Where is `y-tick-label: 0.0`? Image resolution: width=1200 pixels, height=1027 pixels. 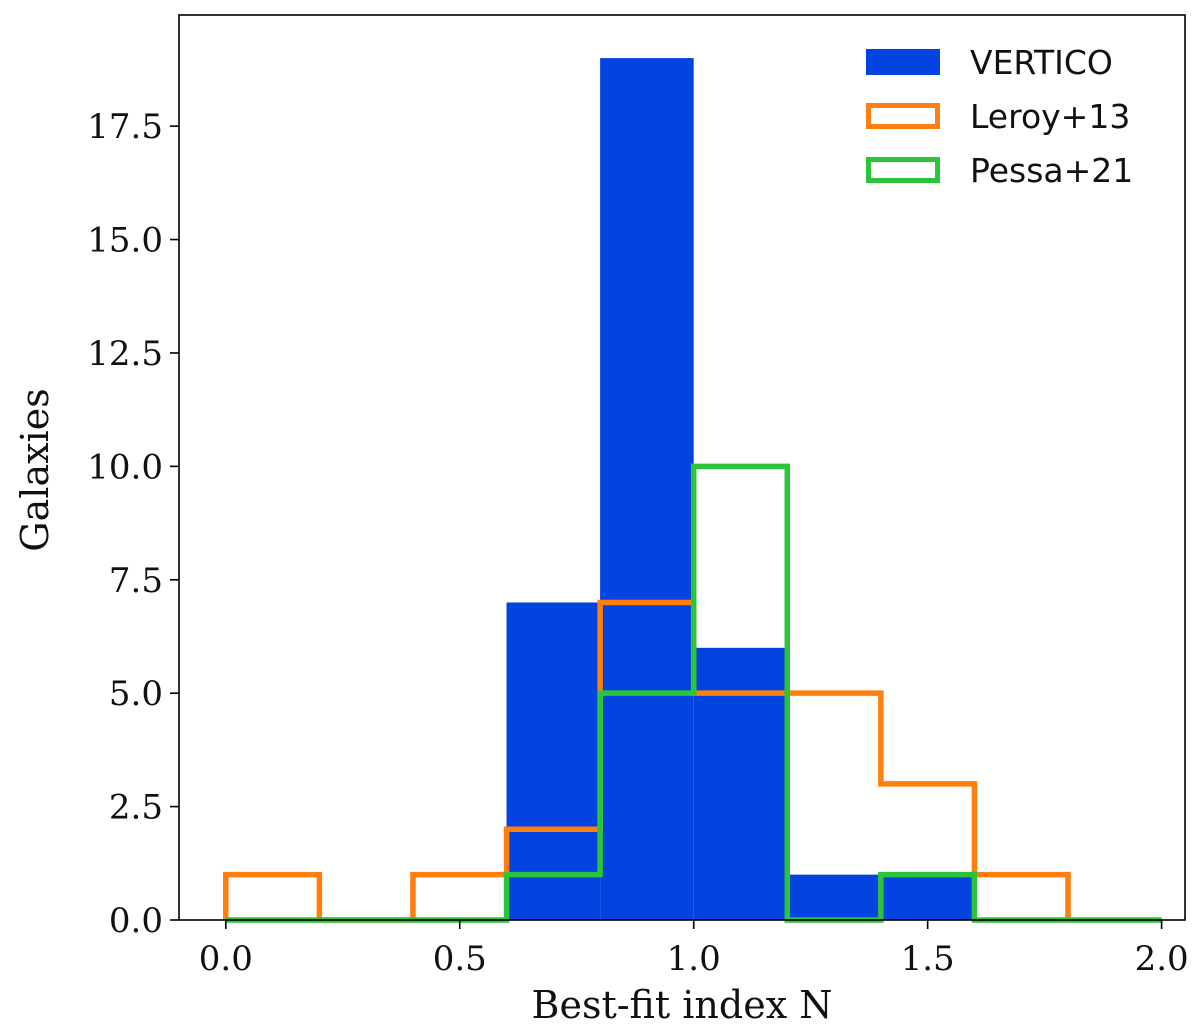
y-tick-label: 0.0 is located at coordinates (136, 921).